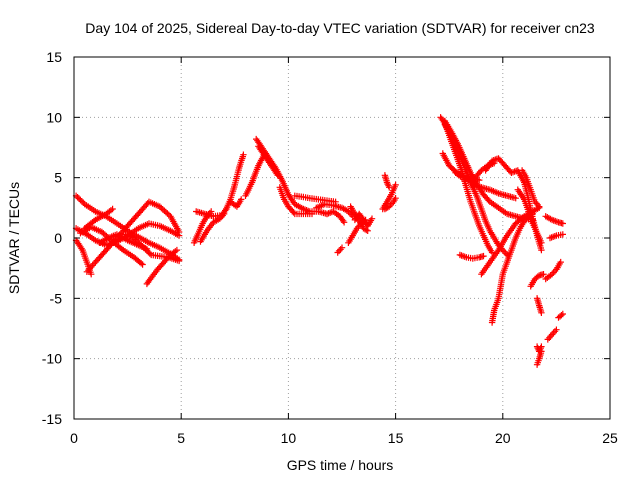 The height and width of the screenshot is (480, 640). What do you see at coordinates (58, 178) in the screenshot?
I see `y-tick-label: 5` at bounding box center [58, 178].